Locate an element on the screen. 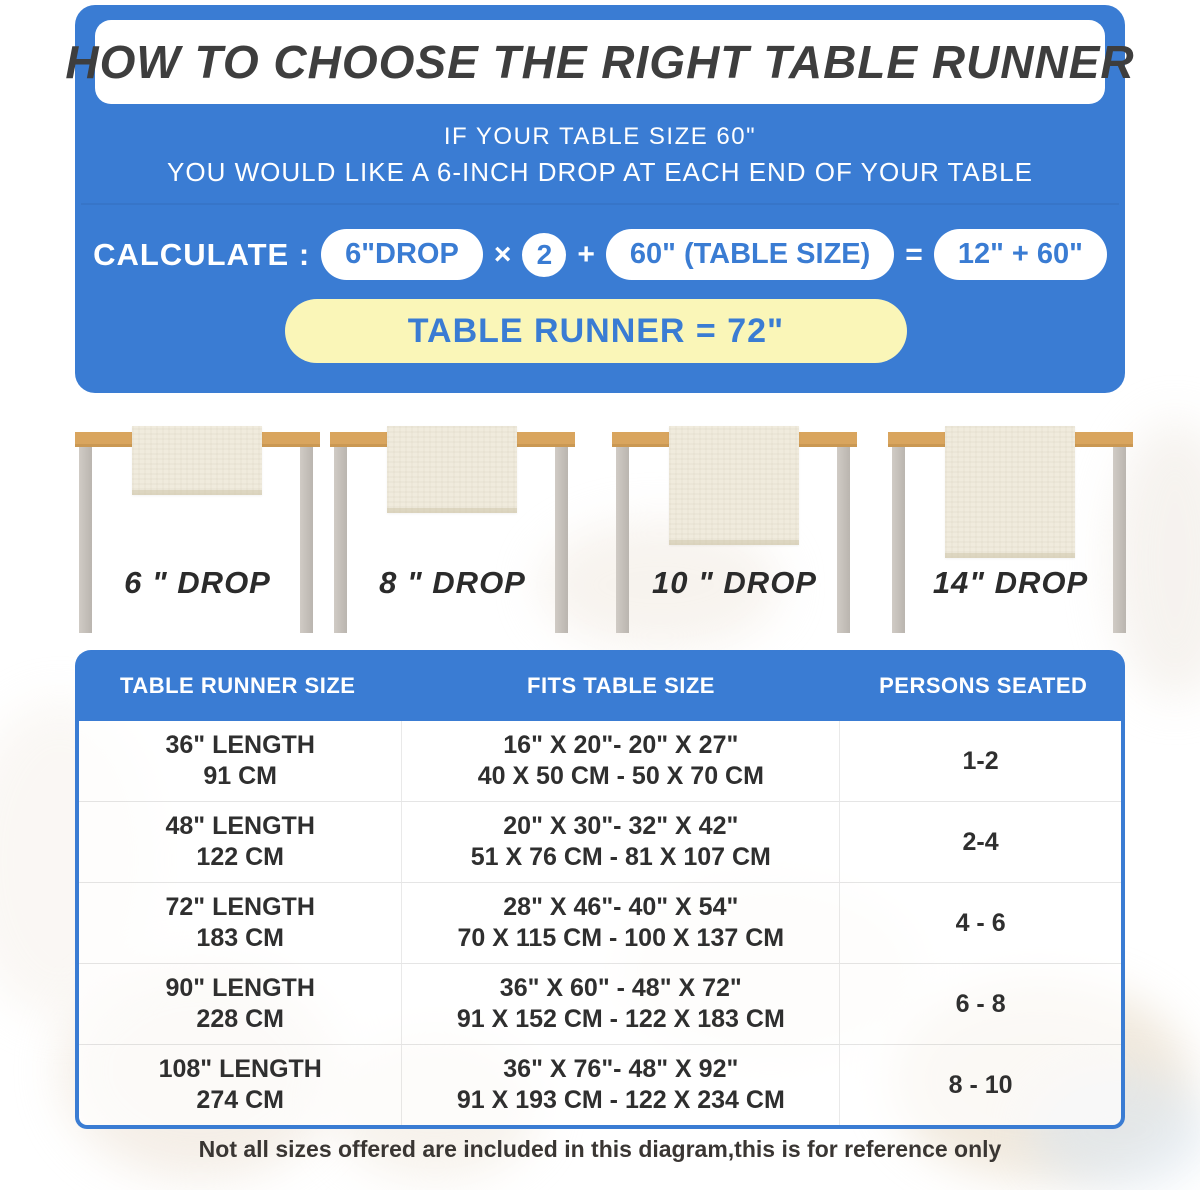  persons-seated-value: 4 - 6 is located at coordinates (980, 922).